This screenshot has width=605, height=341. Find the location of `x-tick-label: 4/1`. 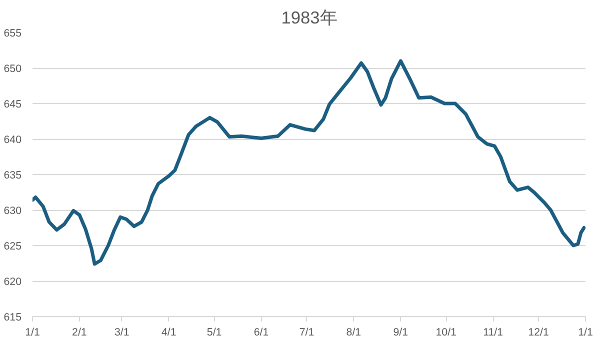

x-tick-label: 4/1 is located at coordinates (168, 332).